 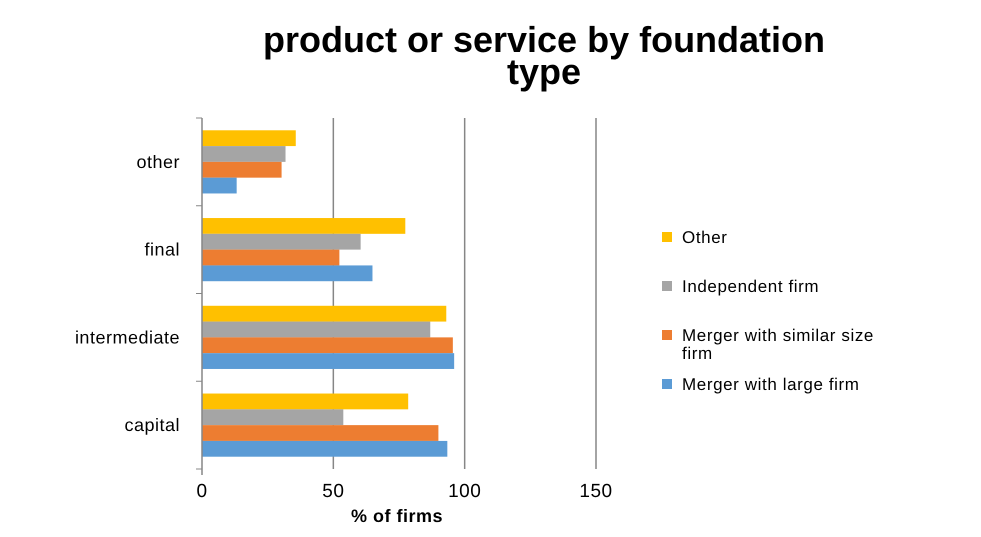 I want to click on chart-title: product or service by foundation type, so click(x=544, y=55).